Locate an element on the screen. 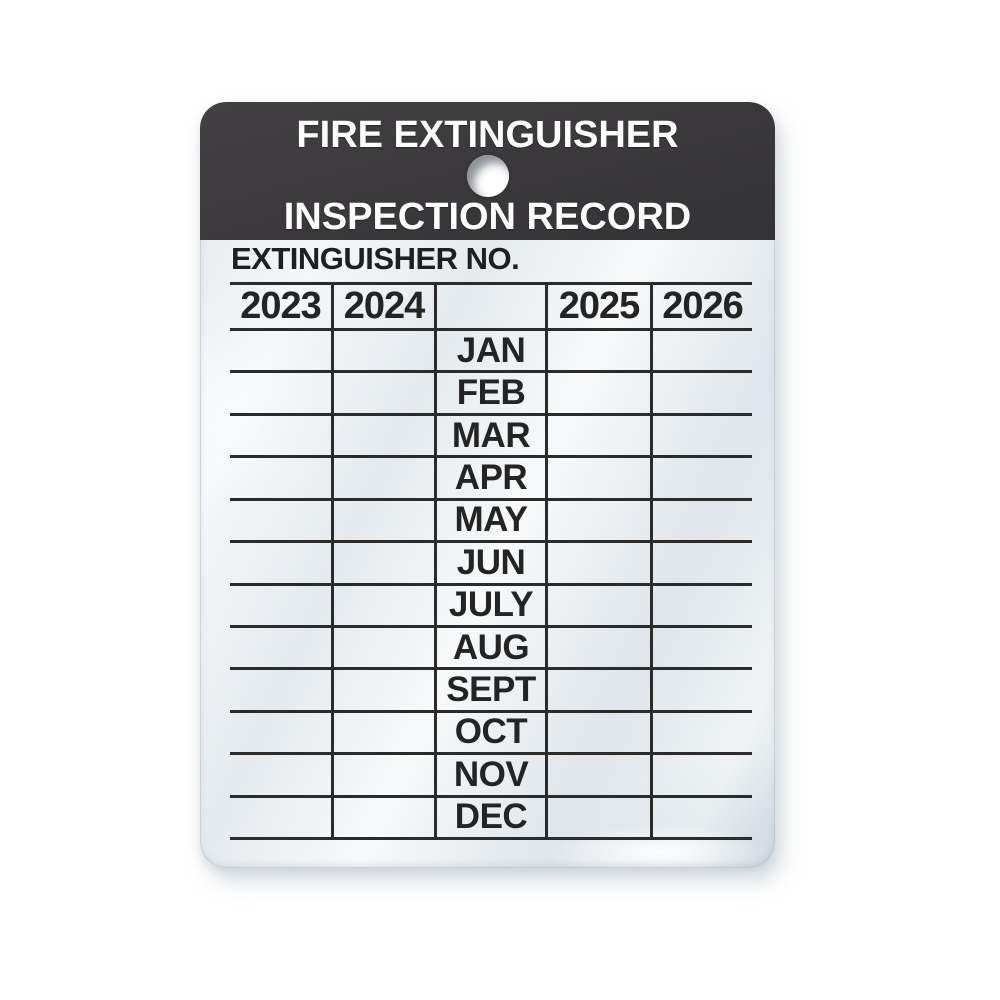 Image resolution: width=1000 pixels, height=1000 pixels. punch-hole is located at coordinates (488, 176).